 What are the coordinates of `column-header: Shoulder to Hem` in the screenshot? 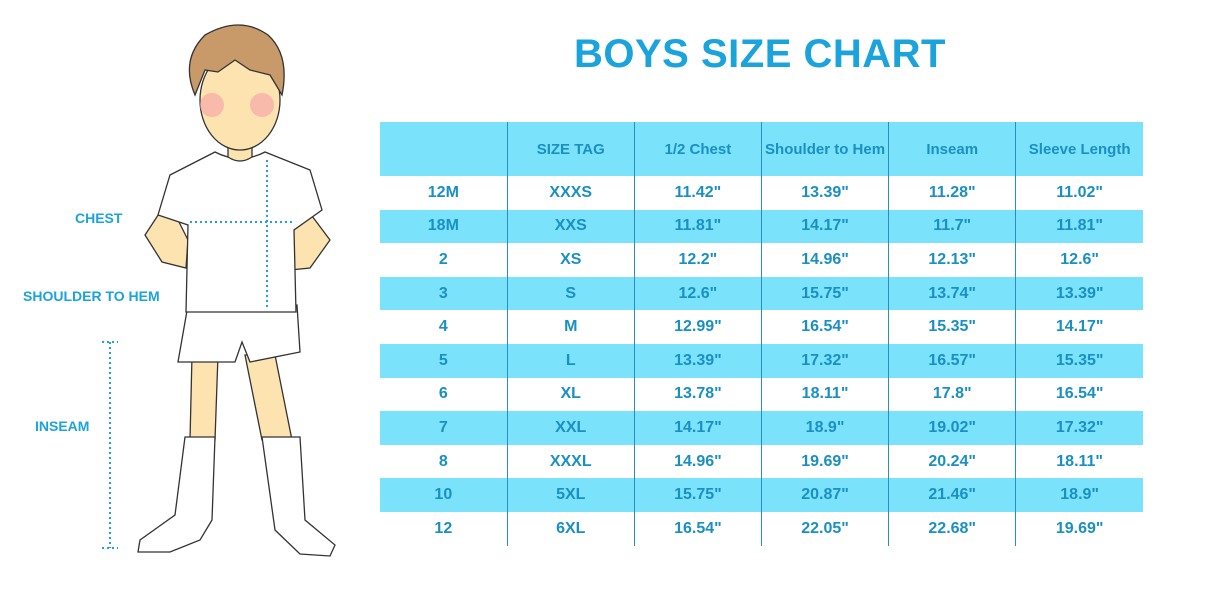 It's located at (824, 149).